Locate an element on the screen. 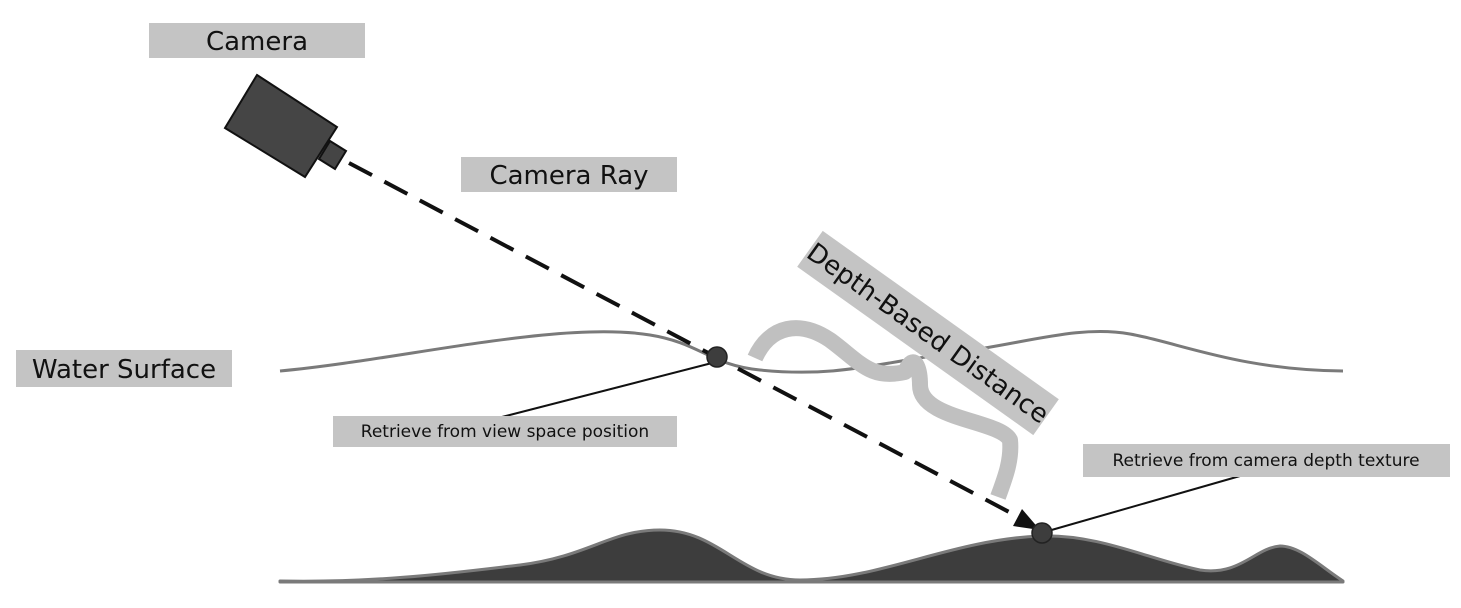 This screenshot has height=608, width=1461. depth-texture-label-text: Retrieve from camera depth texture is located at coordinates (1265, 461).